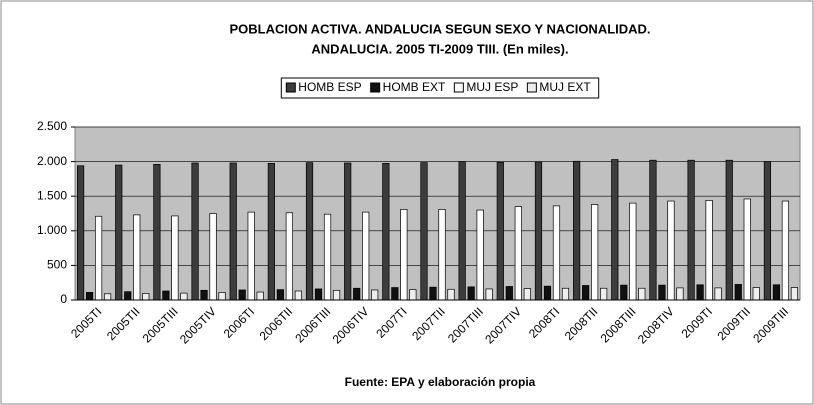  Describe the element at coordinates (492, 87) in the screenshot. I see `legend-label: MUJ ESP` at that location.